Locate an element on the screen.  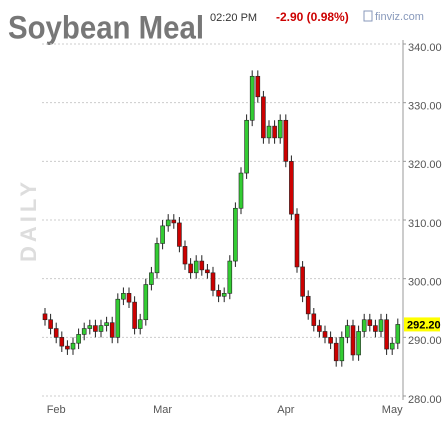
y-tick-label: 320.00 is located at coordinates (425, 165).